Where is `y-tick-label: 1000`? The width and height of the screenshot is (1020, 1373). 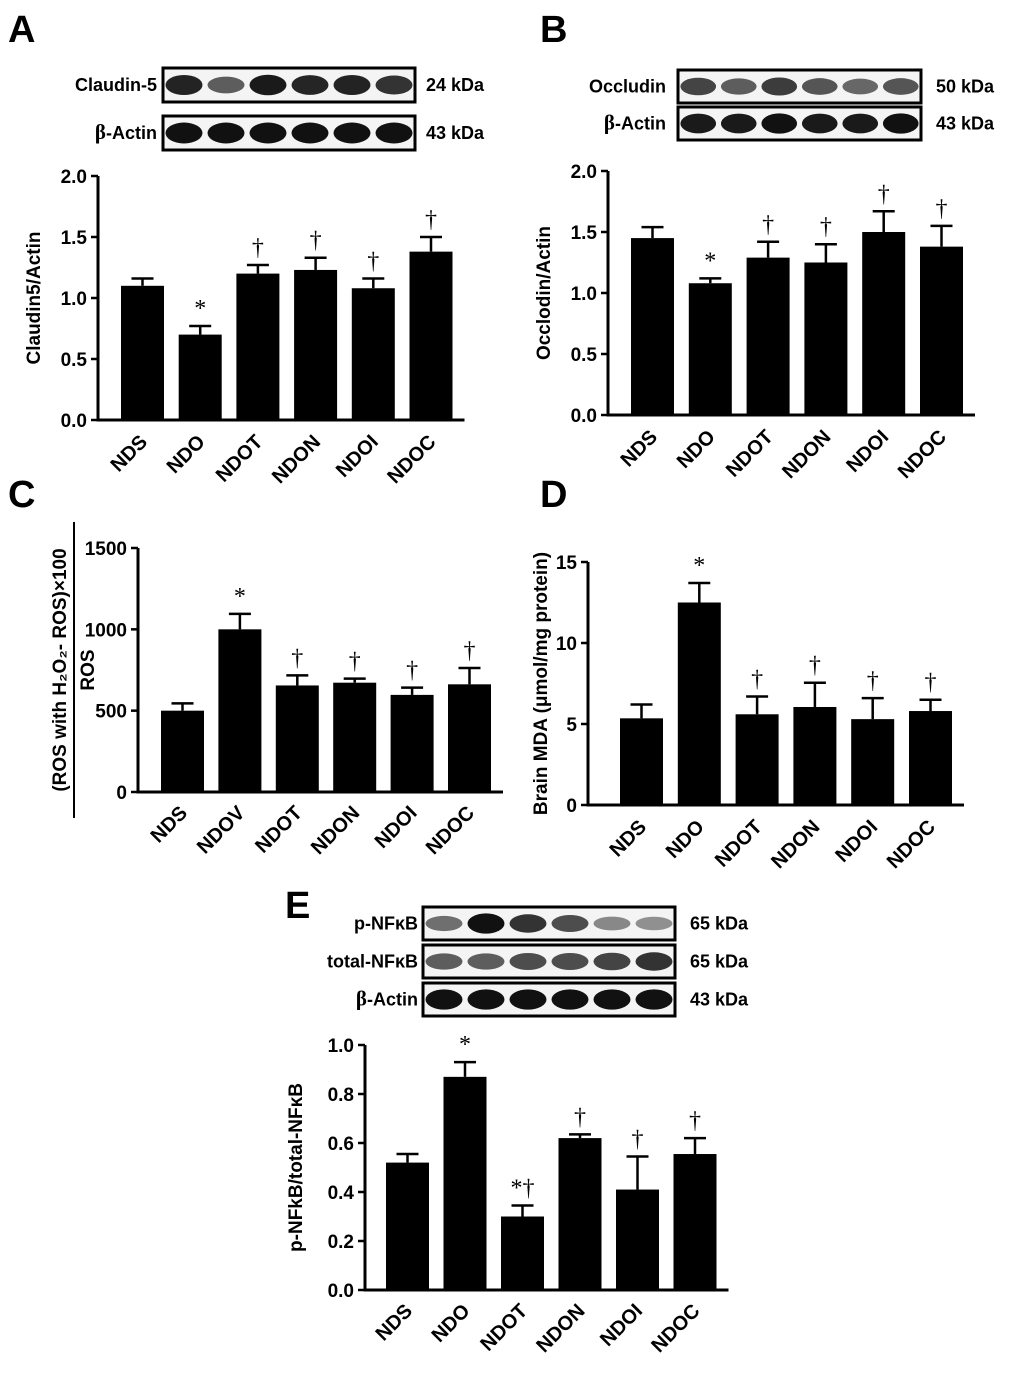 y-tick-label: 1000 is located at coordinates (106, 630).